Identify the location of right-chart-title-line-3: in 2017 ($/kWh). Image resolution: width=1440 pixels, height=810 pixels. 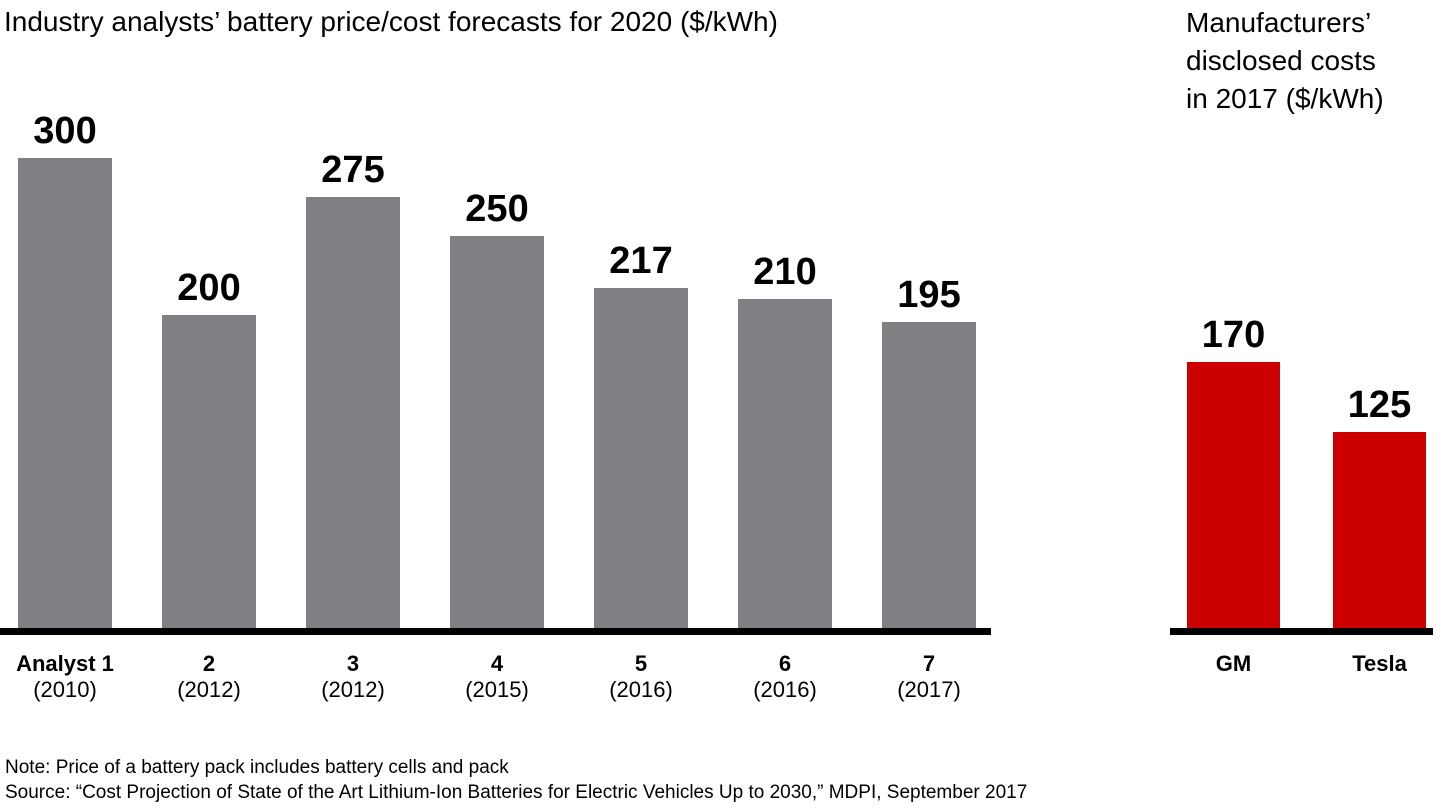
(1285, 98).